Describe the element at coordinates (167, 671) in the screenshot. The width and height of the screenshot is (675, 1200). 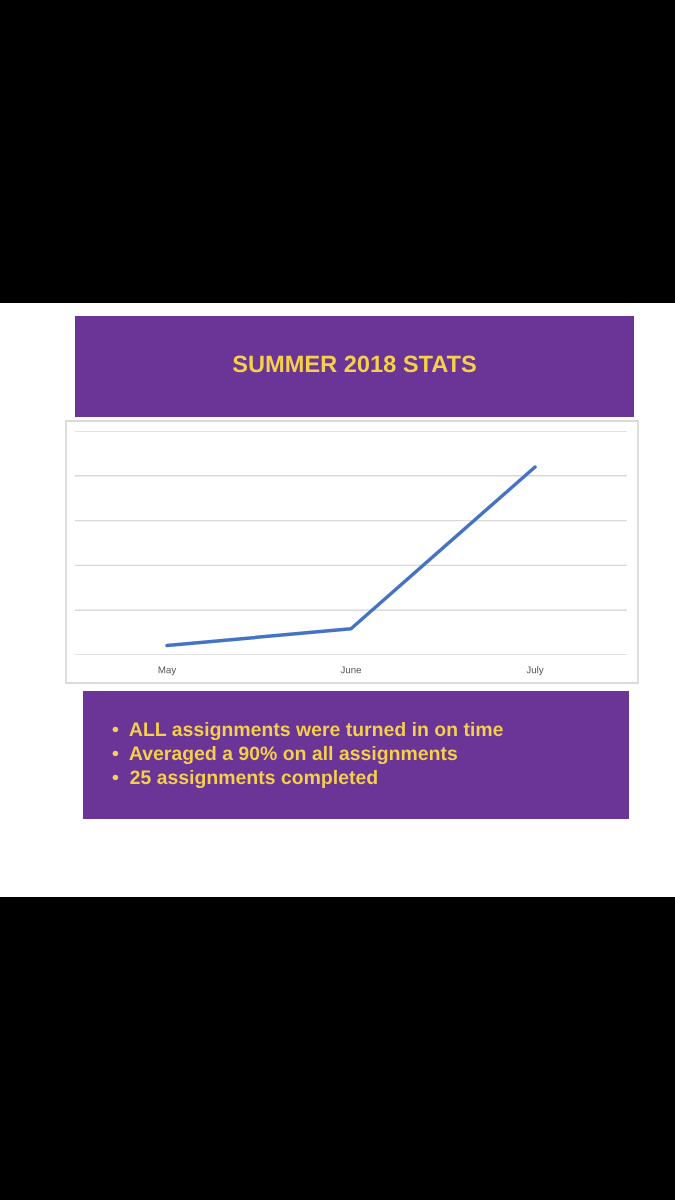
I see `x-tick-label: May` at that location.